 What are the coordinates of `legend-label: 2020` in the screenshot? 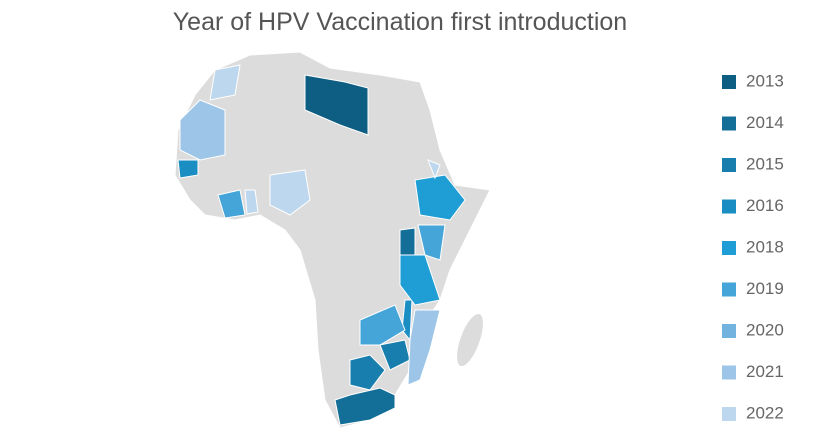 It's located at (765, 329).